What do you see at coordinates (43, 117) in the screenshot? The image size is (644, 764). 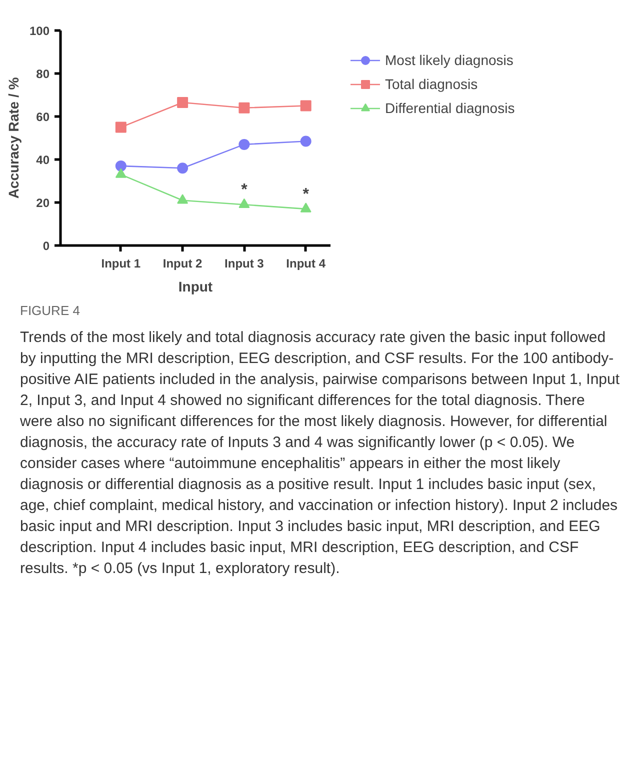 I see `y-tick-label: 60` at bounding box center [43, 117].